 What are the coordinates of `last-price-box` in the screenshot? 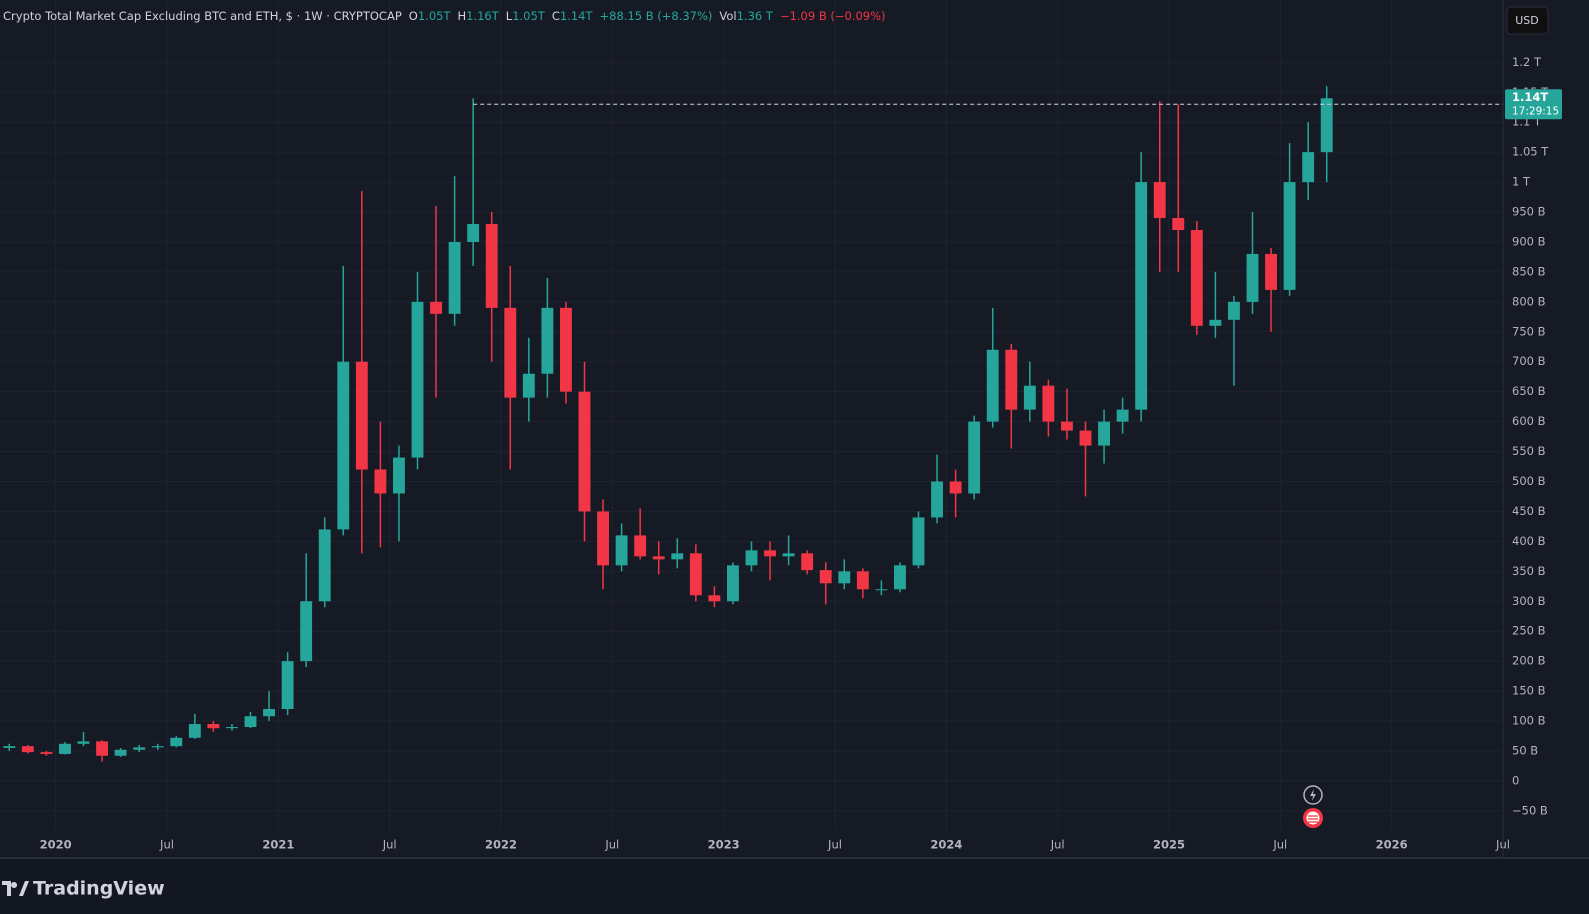 It's located at (1533, 104).